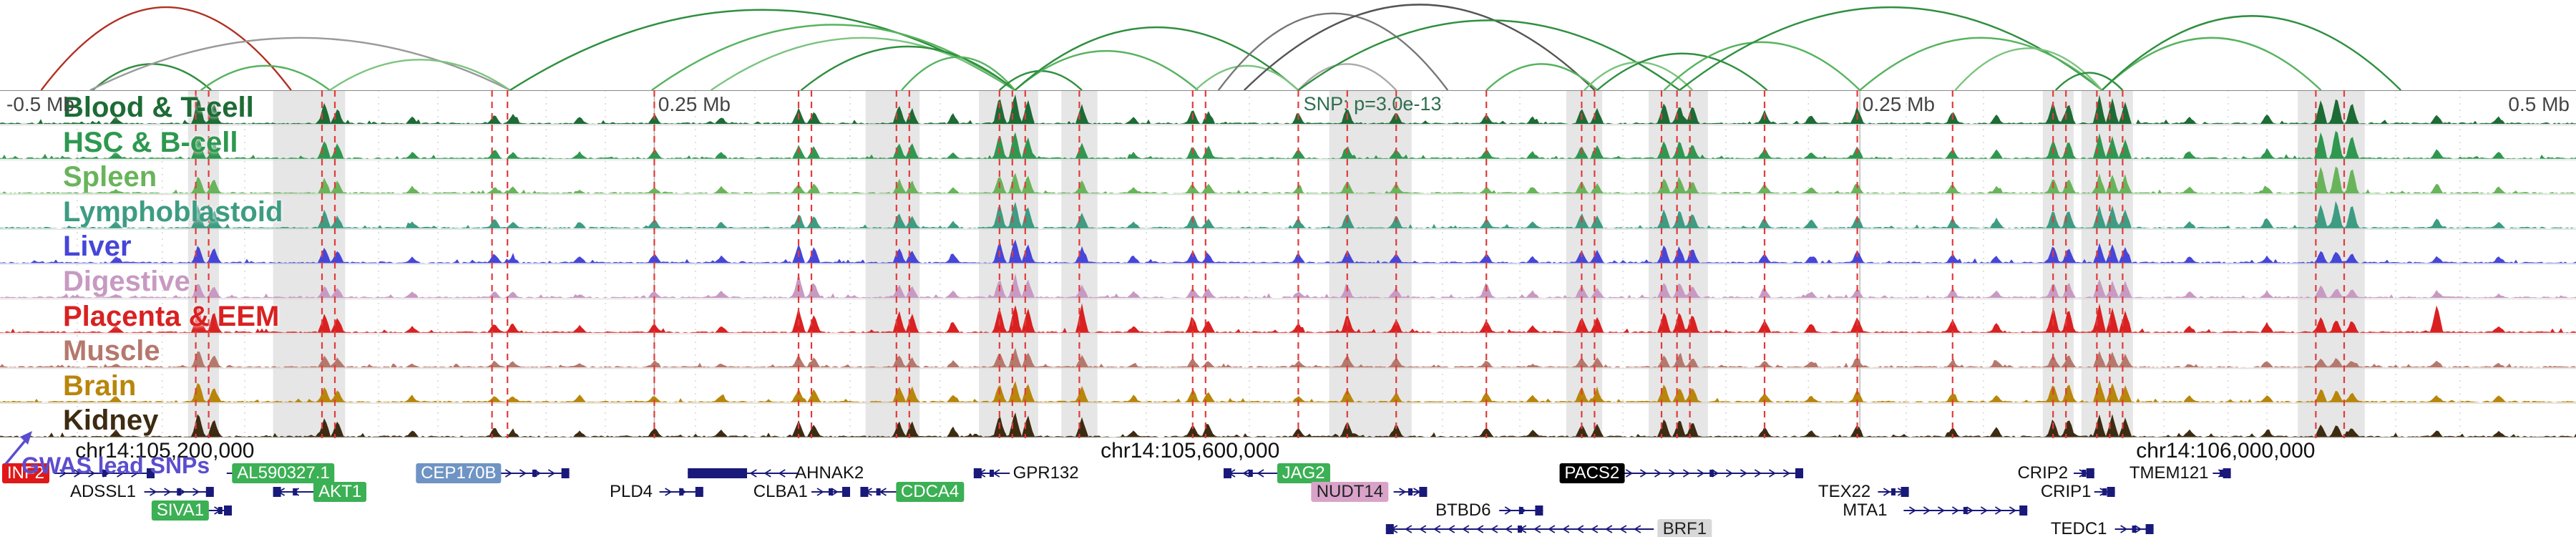 The width and height of the screenshot is (2576, 537). Describe the element at coordinates (158, 107) in the screenshot. I see `track-label-blood-t-cell: Blood & T-cell` at that location.